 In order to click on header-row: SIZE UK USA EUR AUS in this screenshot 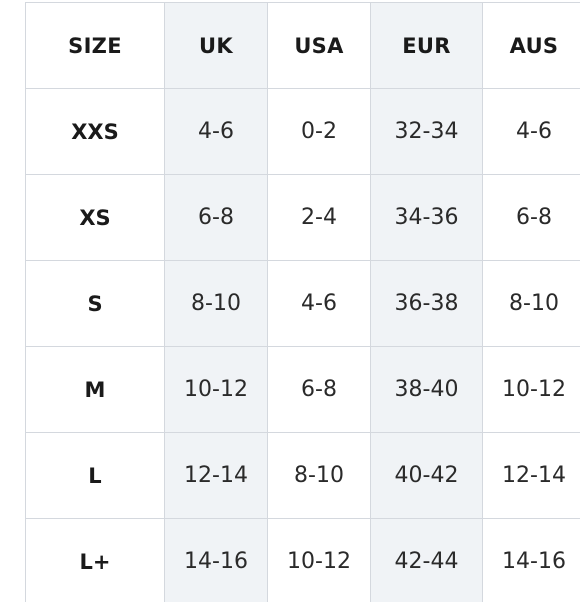, I will do `click(303, 46)`.